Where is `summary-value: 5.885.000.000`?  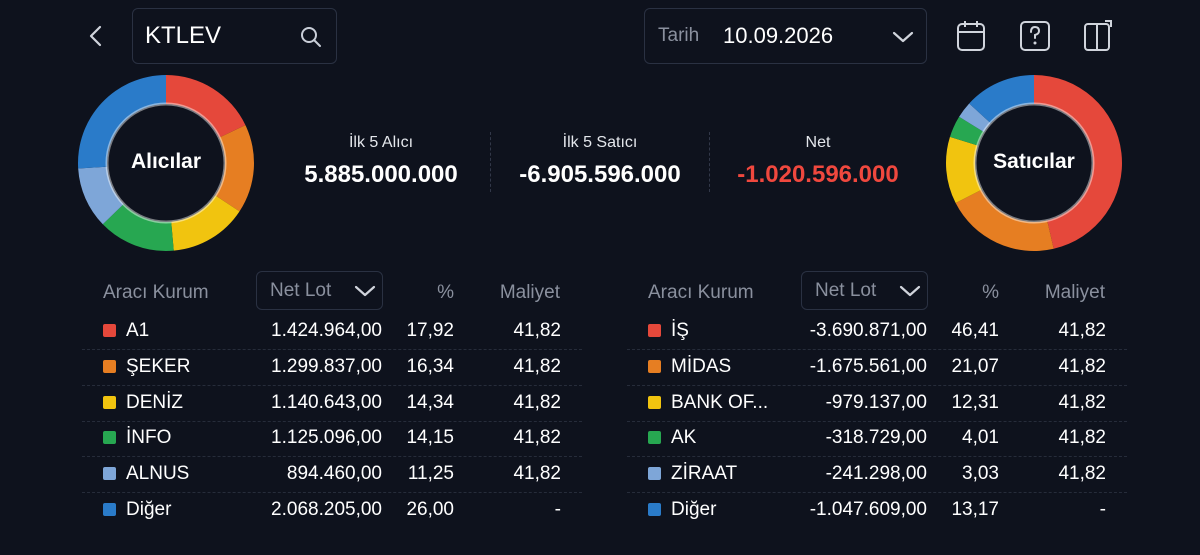 summary-value: 5.885.000.000 is located at coordinates (381, 174).